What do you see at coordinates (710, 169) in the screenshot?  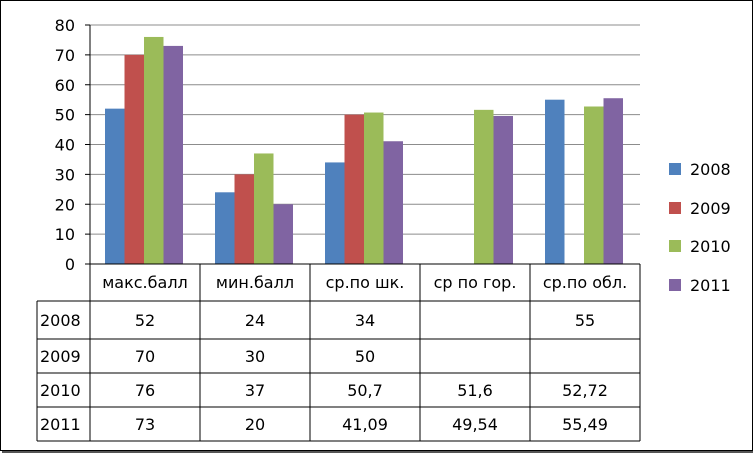 I see `legend-label-2008: 2008` at bounding box center [710, 169].